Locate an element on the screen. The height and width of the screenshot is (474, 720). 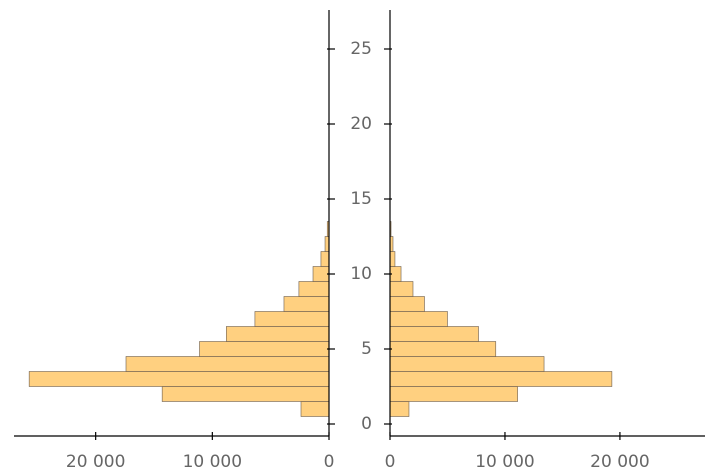
y-tick-label: 0 is located at coordinates (366, 424).